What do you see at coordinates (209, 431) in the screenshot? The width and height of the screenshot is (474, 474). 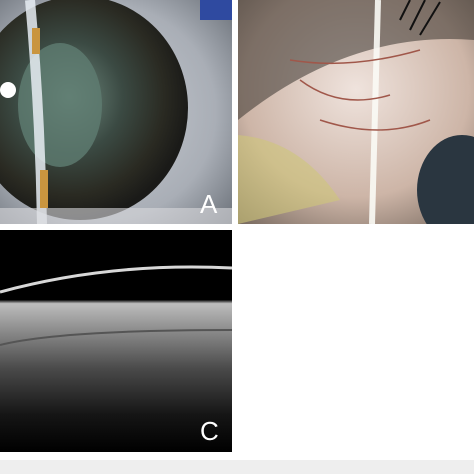 I see `panel-label: C` at bounding box center [209, 431].